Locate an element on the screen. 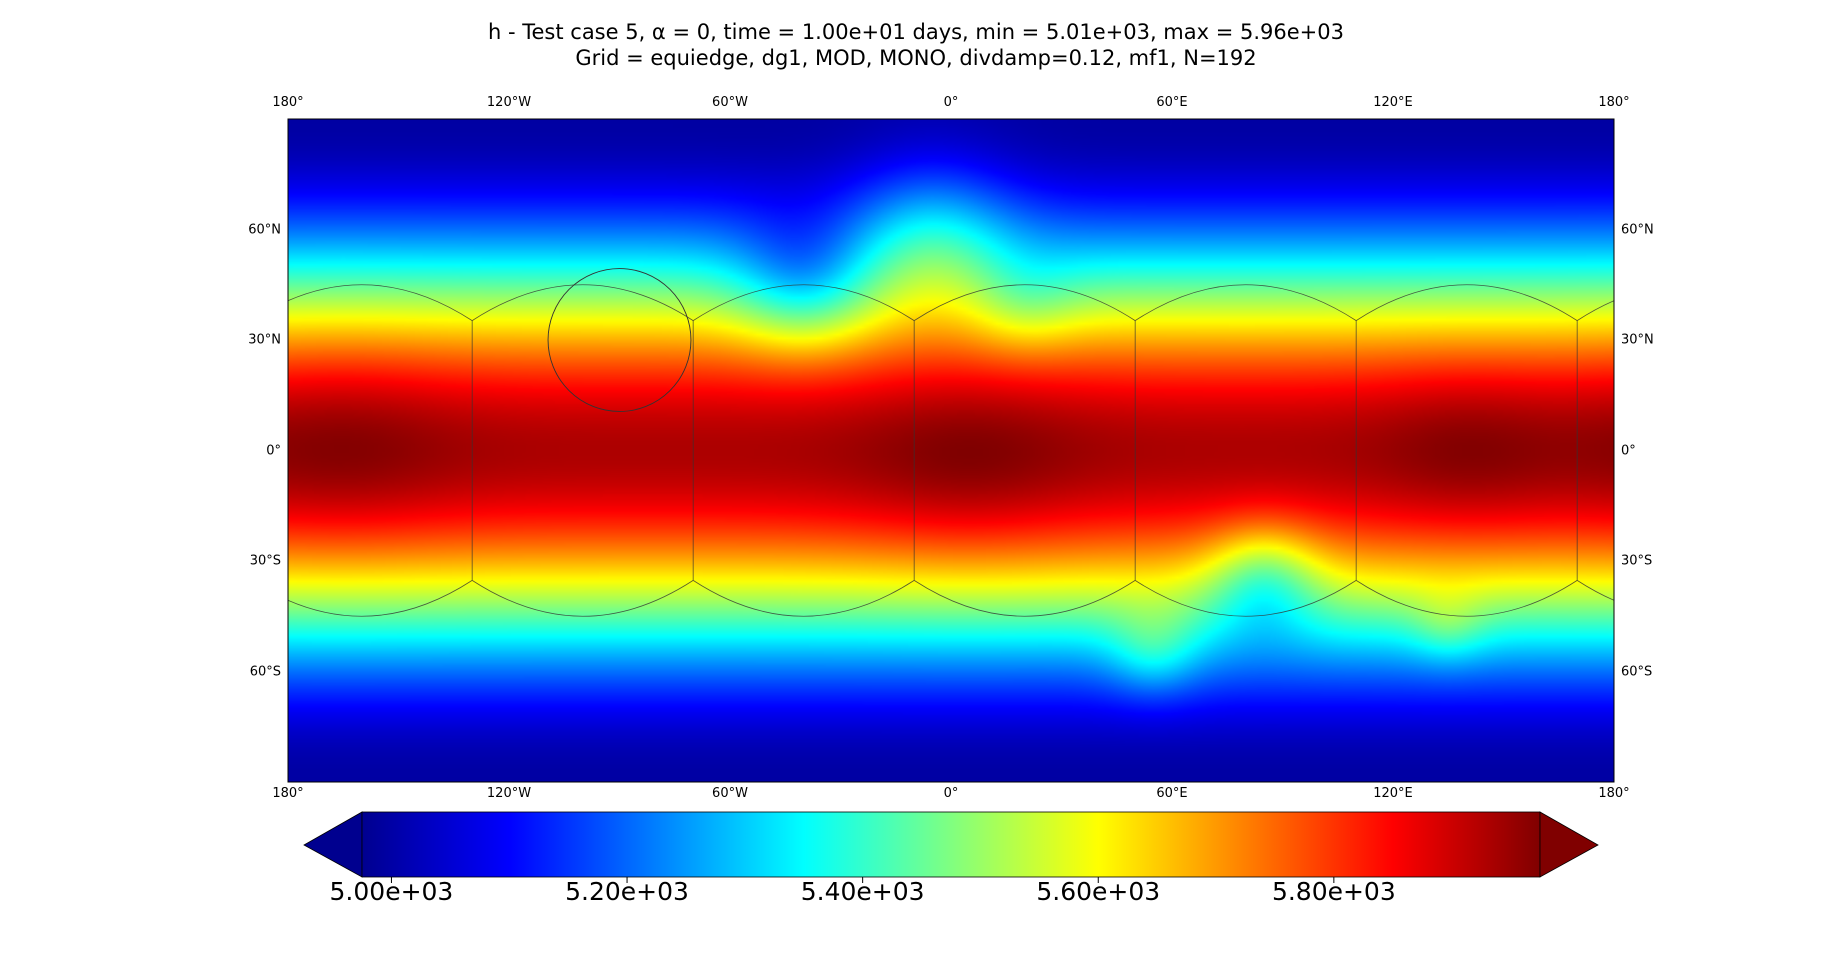 Image resolution: width=1832 pixels, height=977 pixels. lon-tick-top-1: 120°W is located at coordinates (509, 102).